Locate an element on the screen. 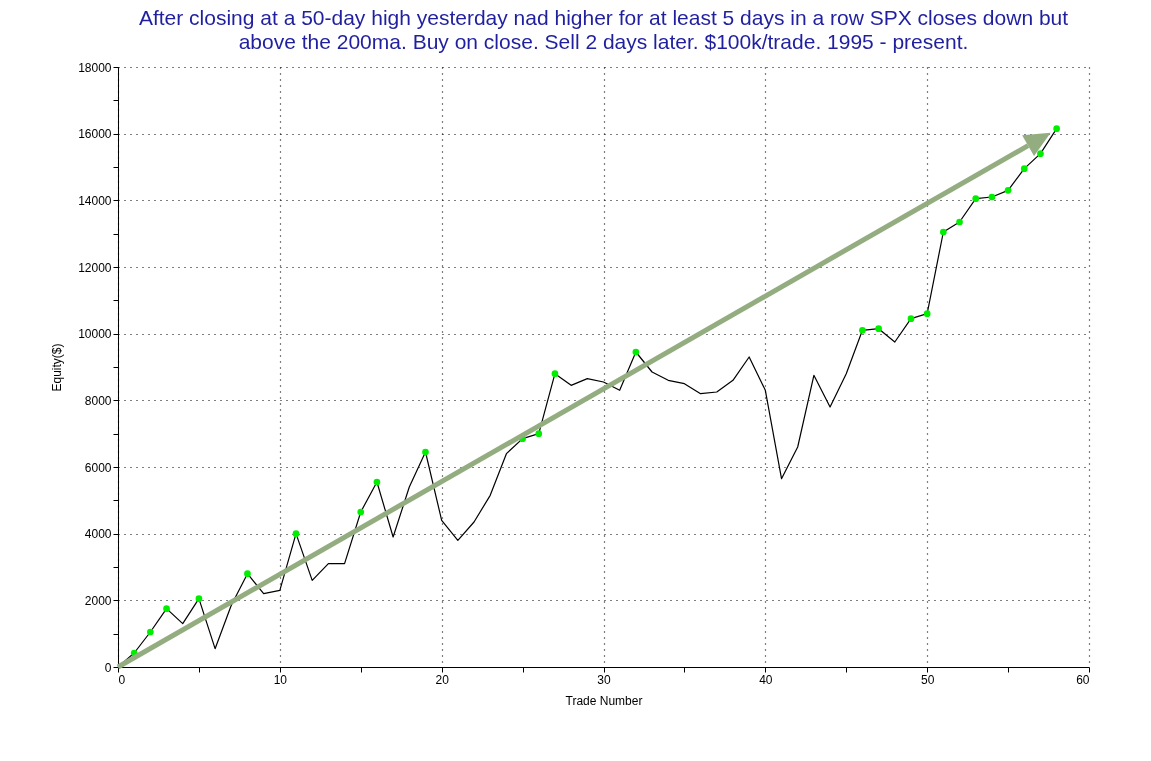  y-tick-label: 18000 is located at coordinates (95, 67).